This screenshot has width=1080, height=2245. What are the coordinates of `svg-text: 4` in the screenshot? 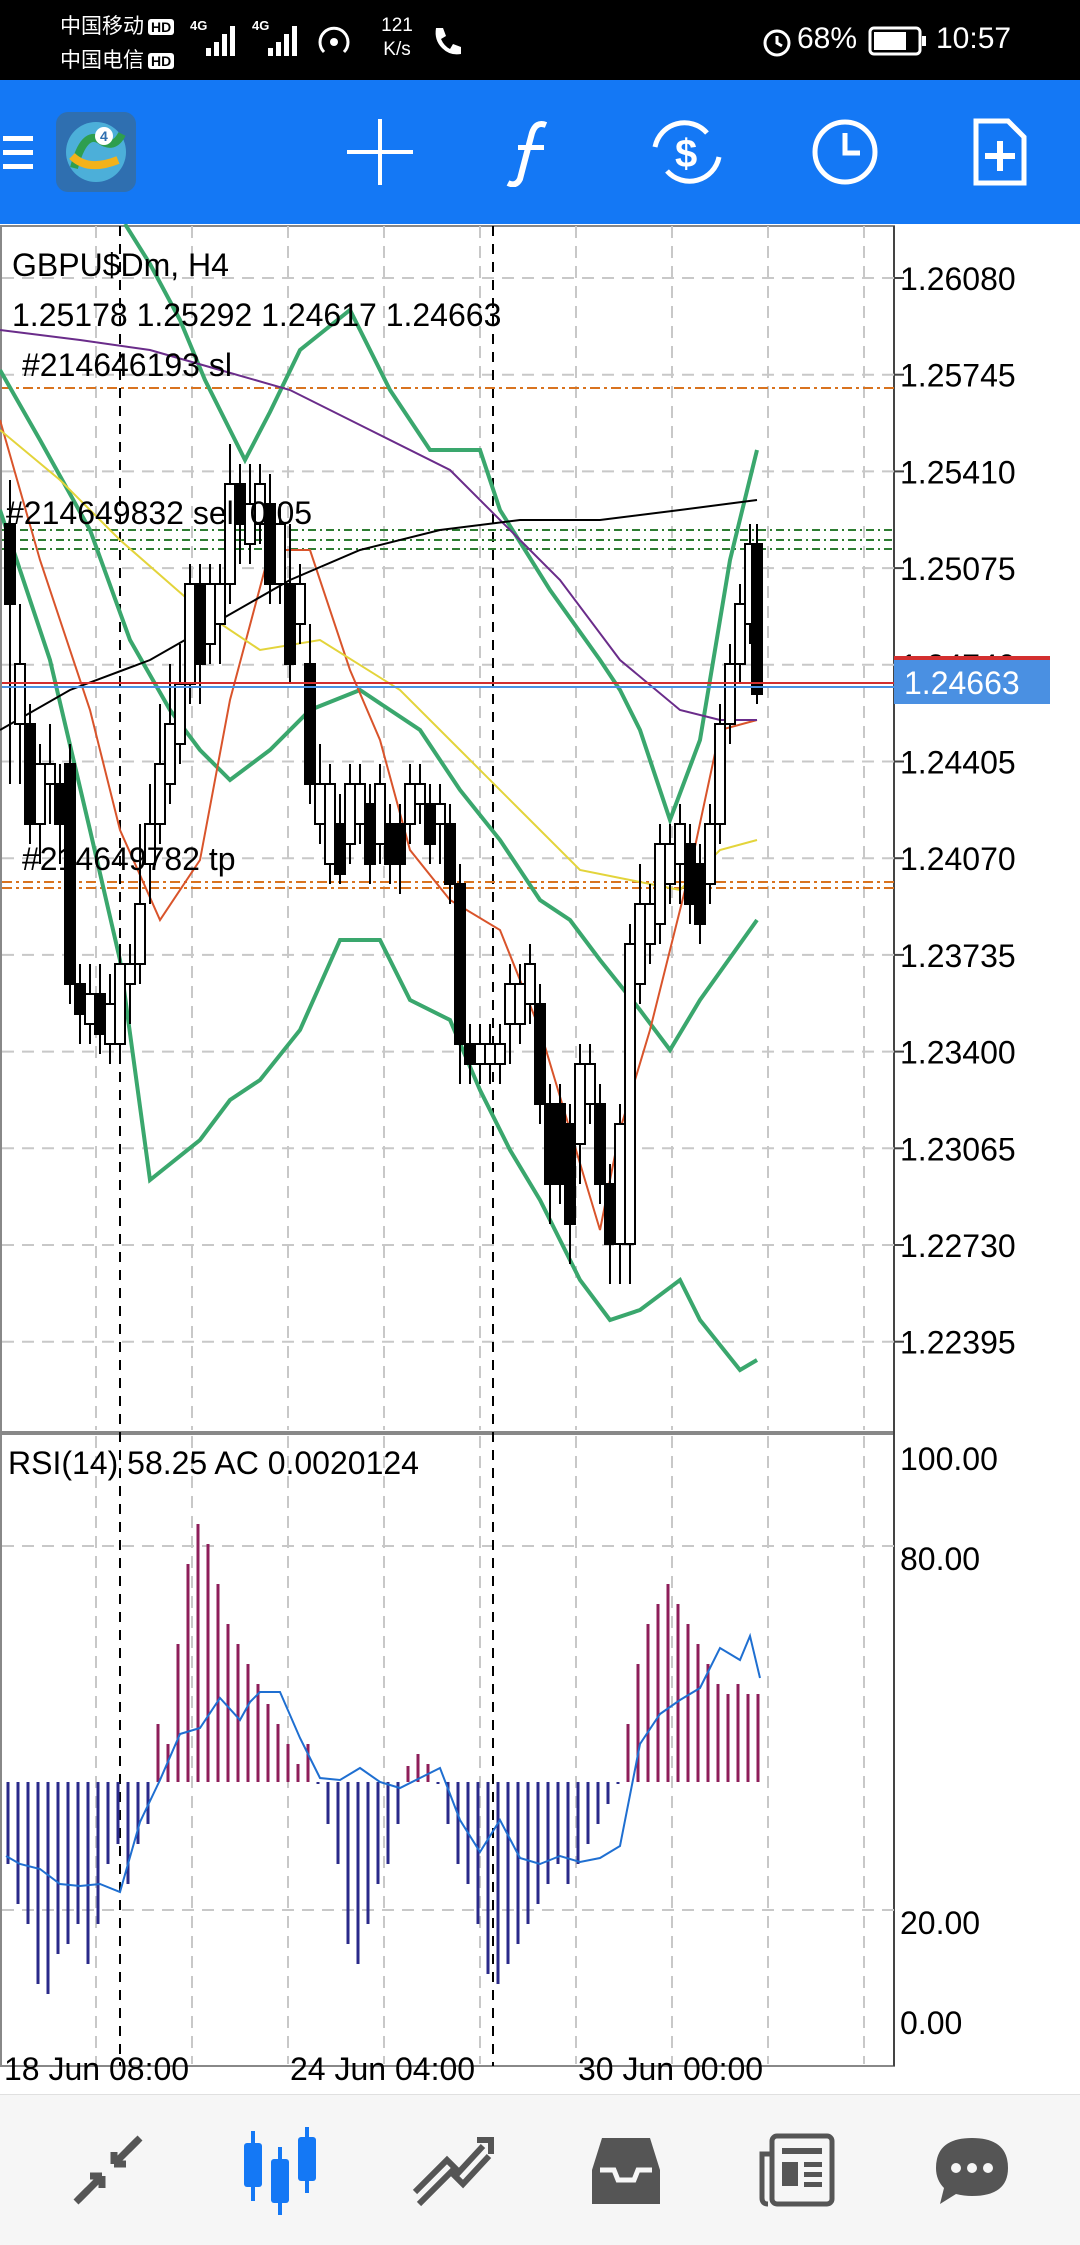 It's located at (104, 136).